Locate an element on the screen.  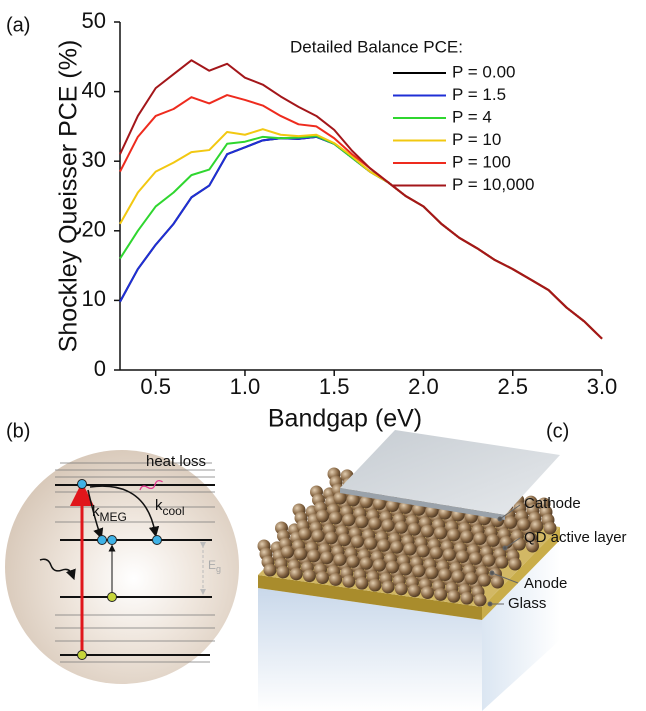
panel-label: (a) is located at coordinates (18, 25).